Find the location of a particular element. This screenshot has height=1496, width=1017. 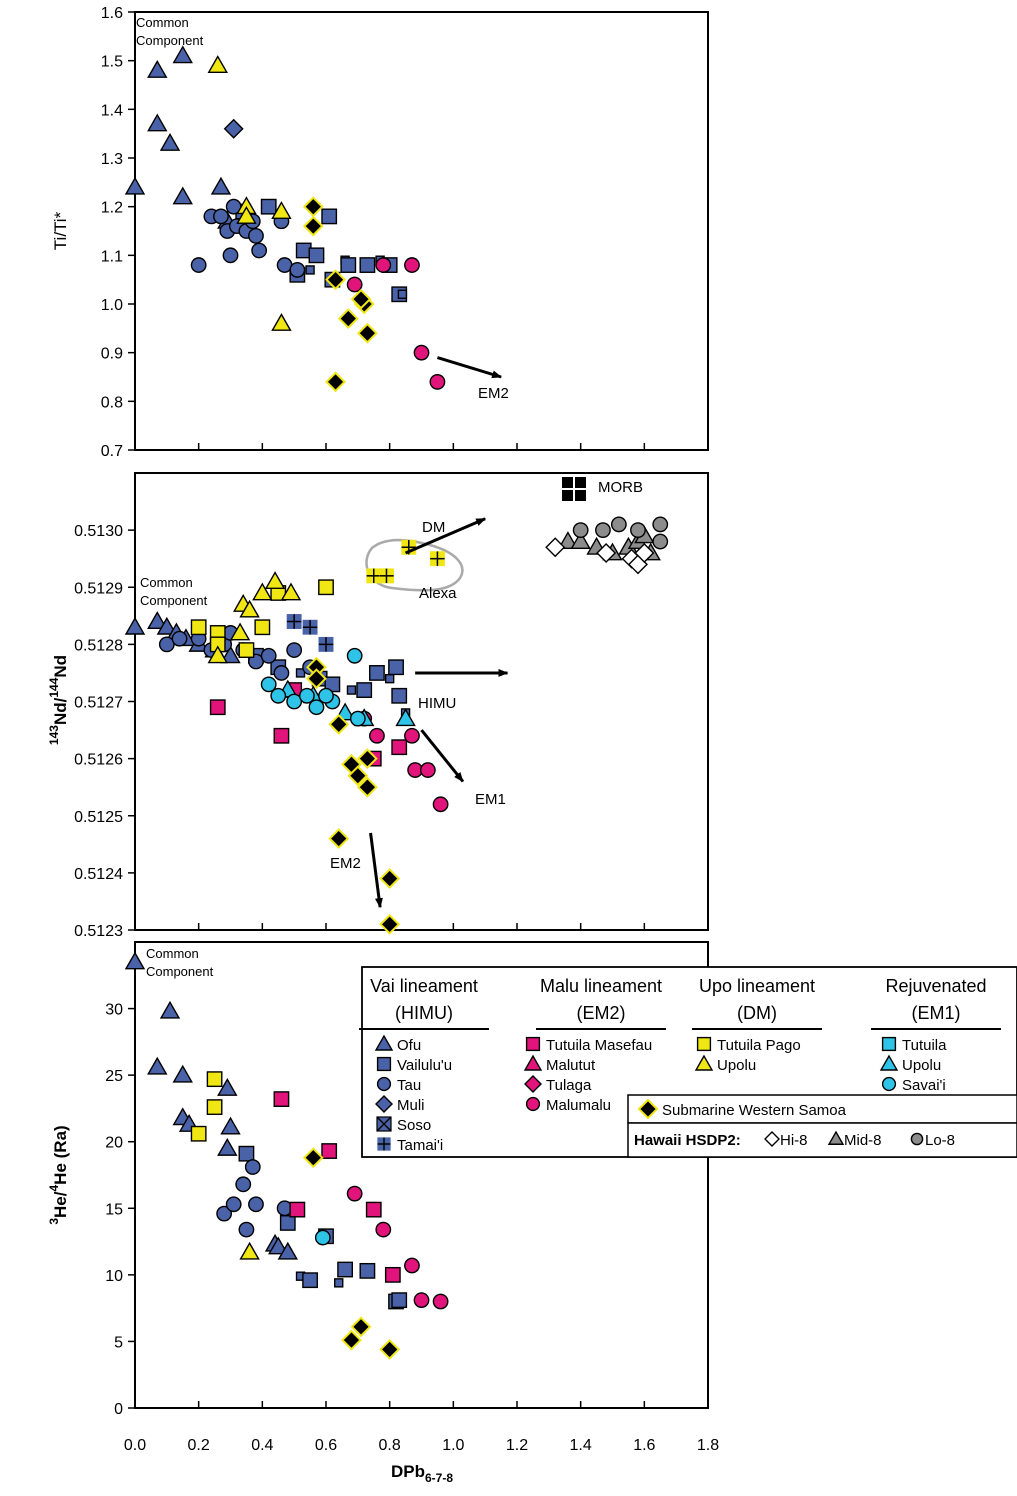

legend-item-0-0: Ofu is located at coordinates (409, 1045).